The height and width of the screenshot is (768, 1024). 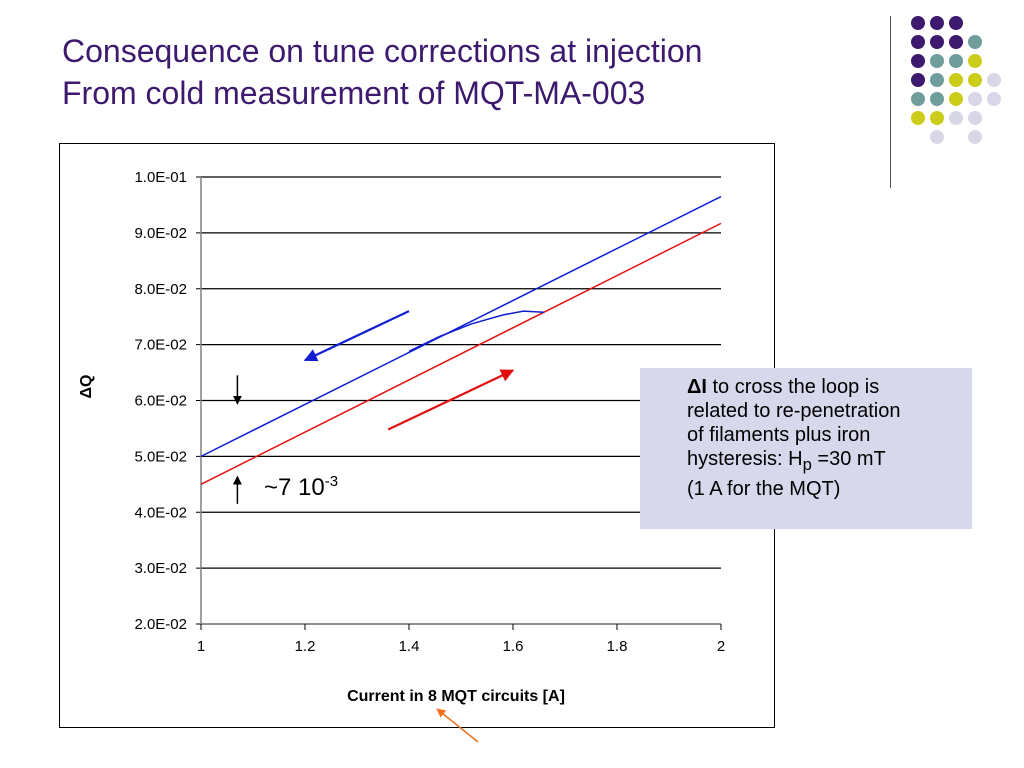 I want to click on direction-arrow-up_dir, so click(x=451, y=400).